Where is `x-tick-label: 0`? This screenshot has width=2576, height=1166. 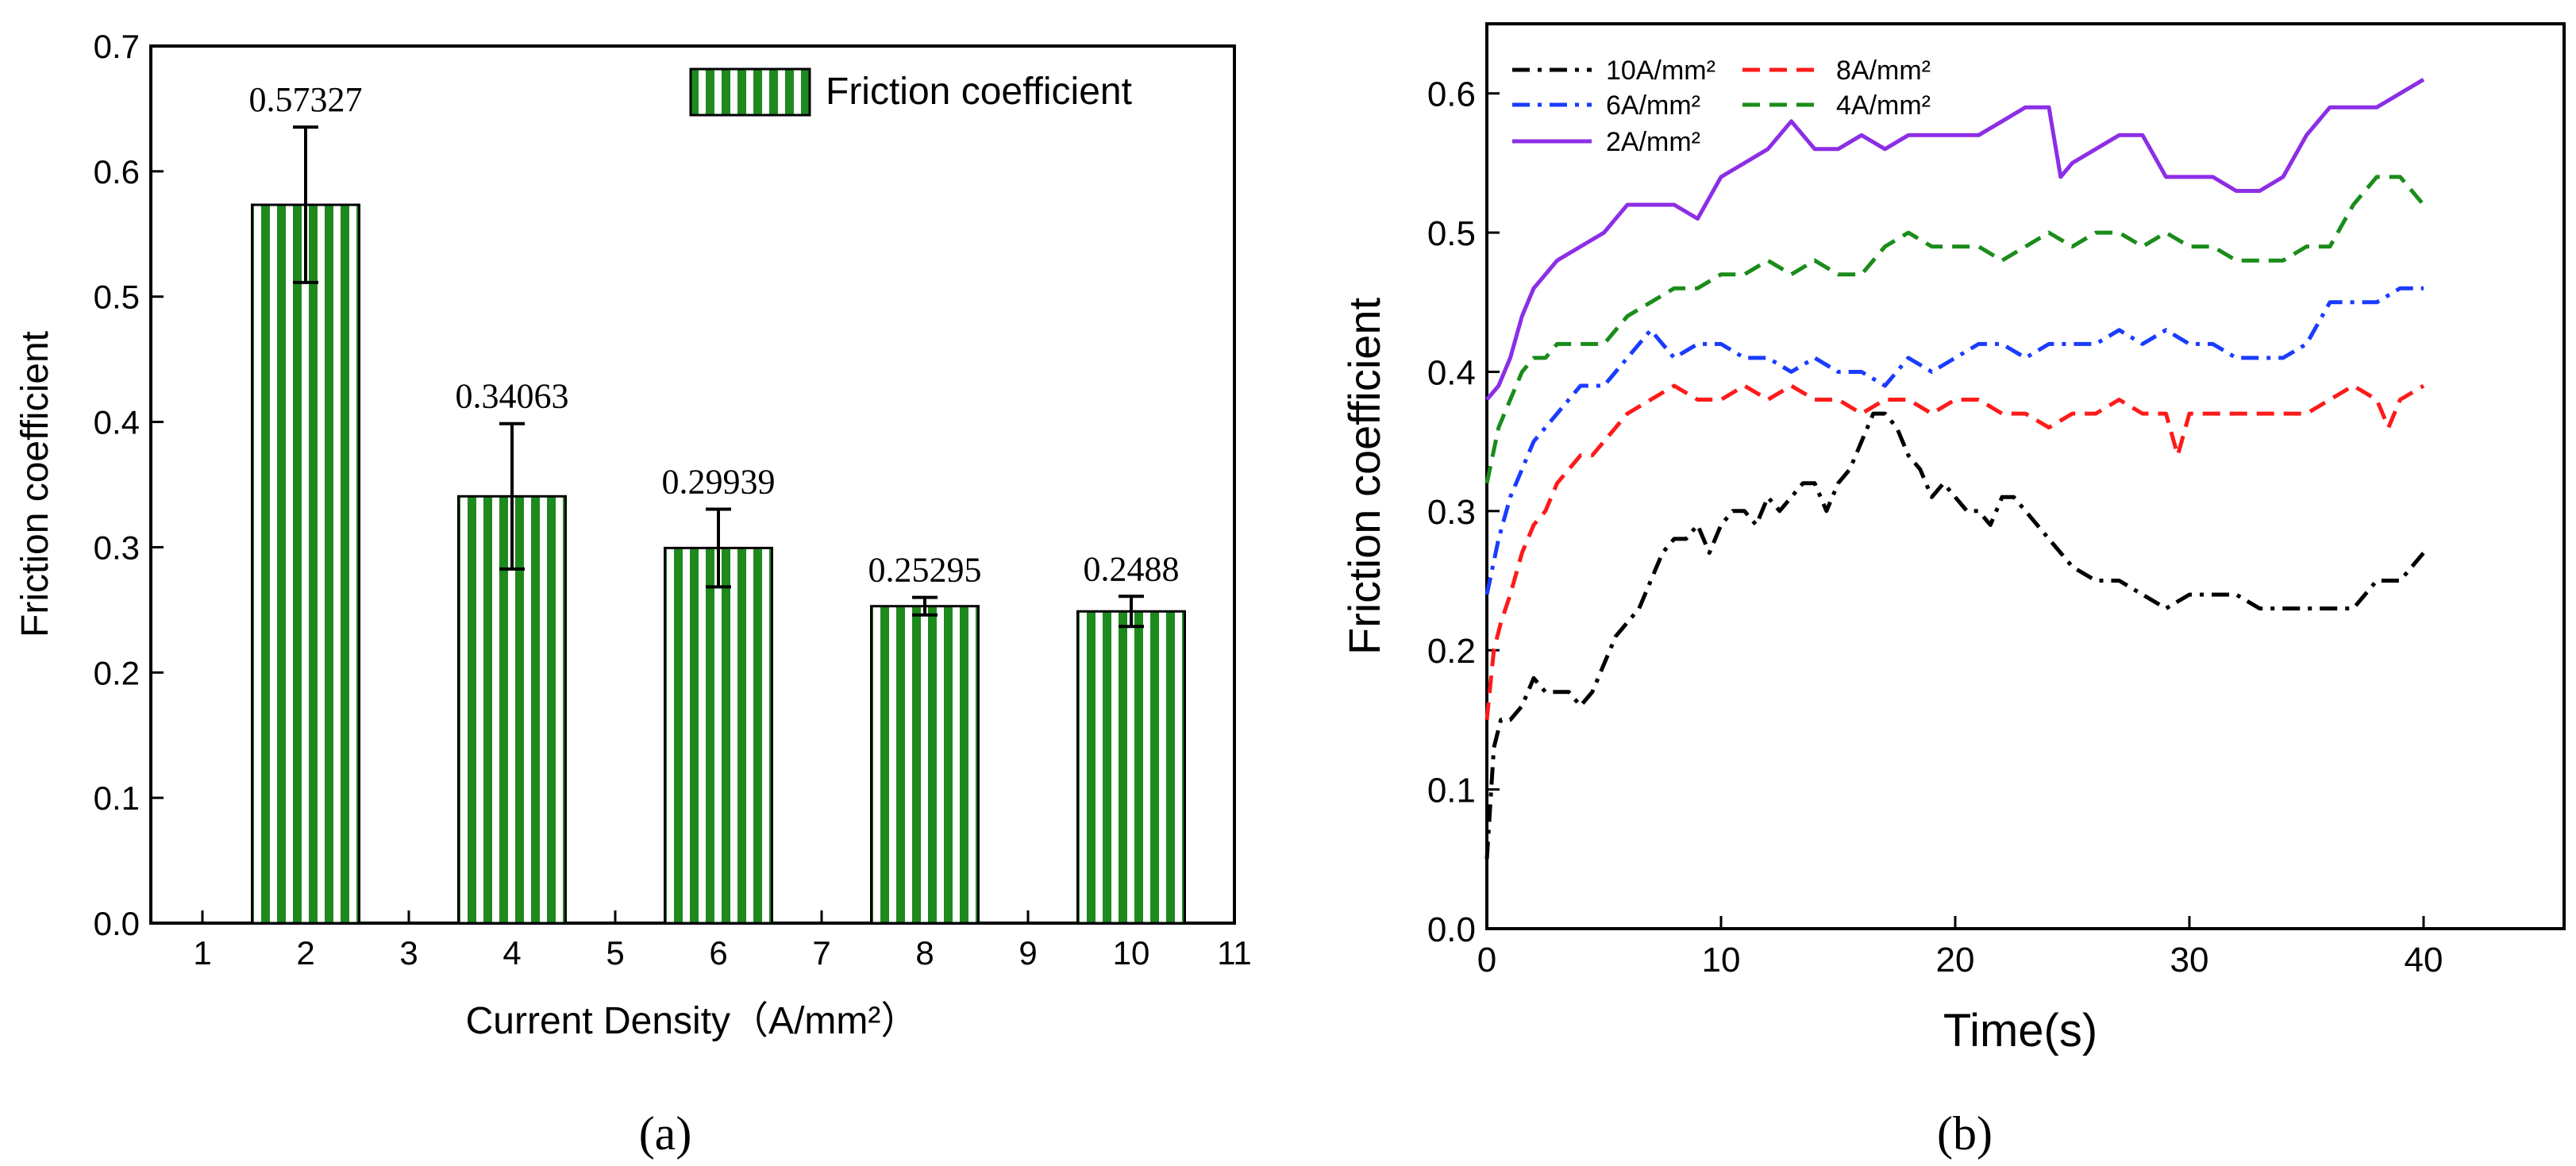 x-tick-label: 0 is located at coordinates (1486, 960).